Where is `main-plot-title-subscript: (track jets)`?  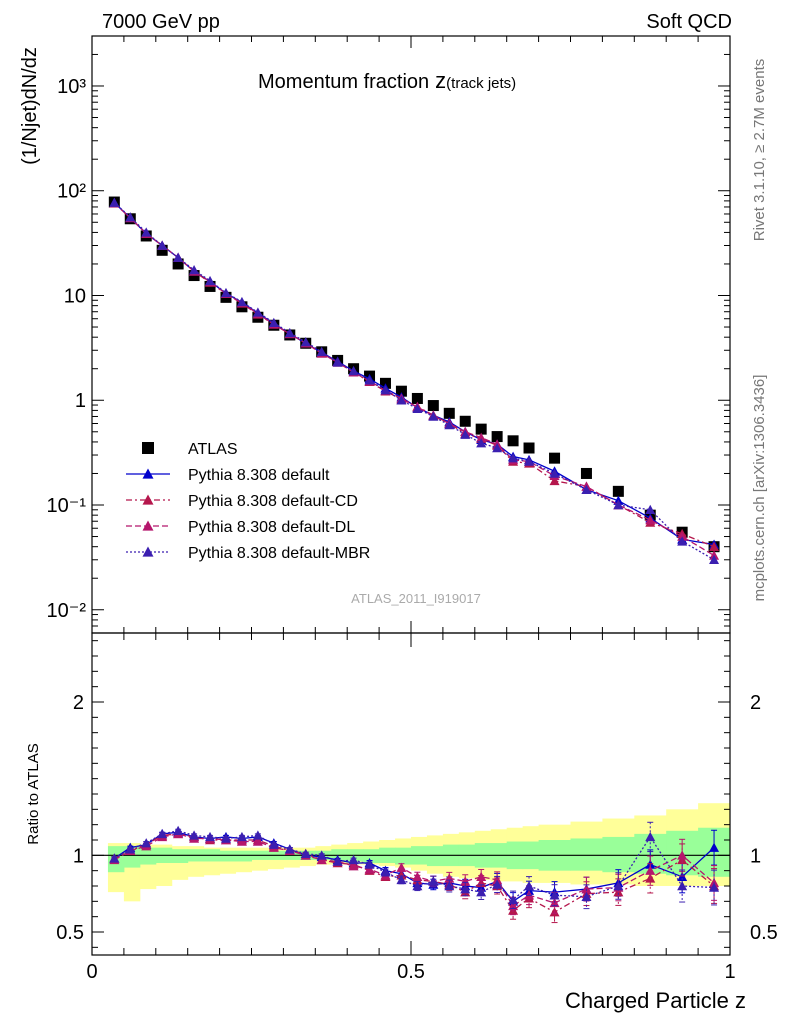 main-plot-title-subscript: (track jets) is located at coordinates (481, 83).